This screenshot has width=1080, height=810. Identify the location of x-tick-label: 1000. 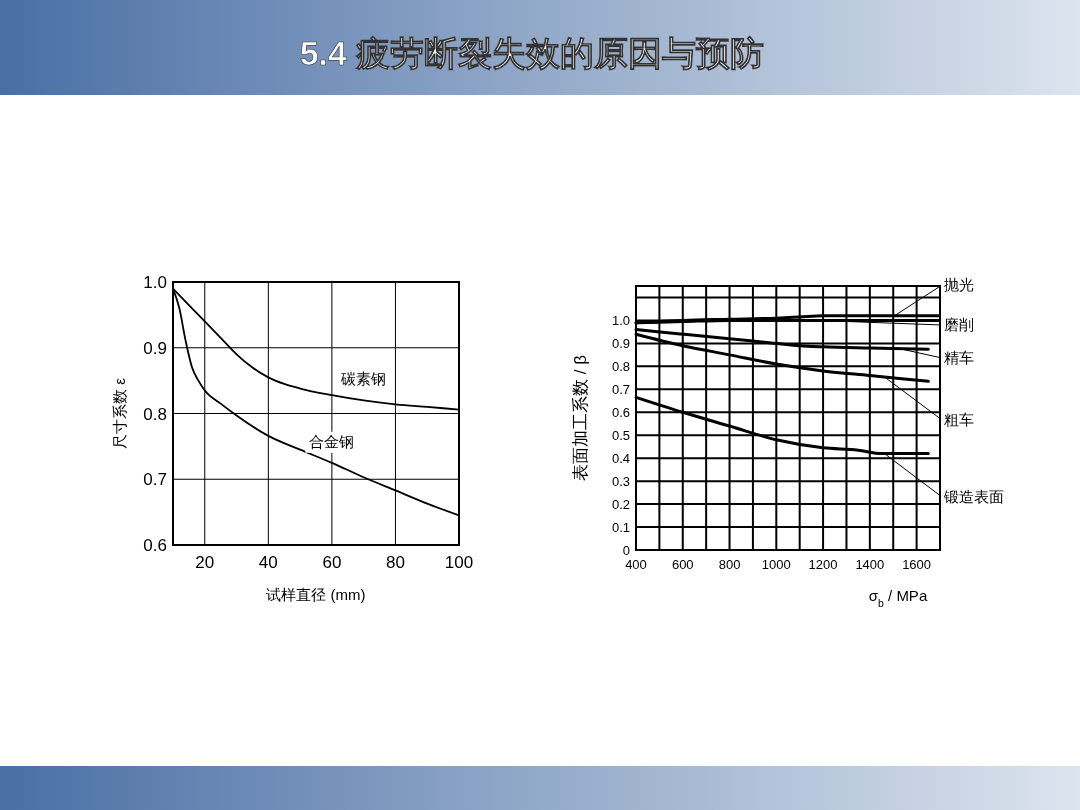
(776, 564).